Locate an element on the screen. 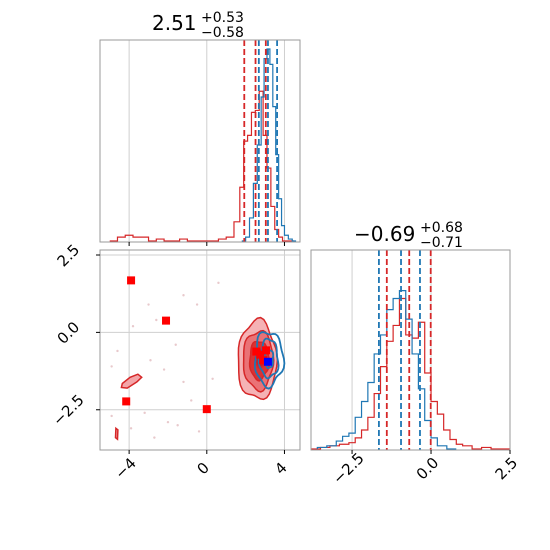 The image size is (550, 550). x-tick-label: 0 is located at coordinates (203, 468).